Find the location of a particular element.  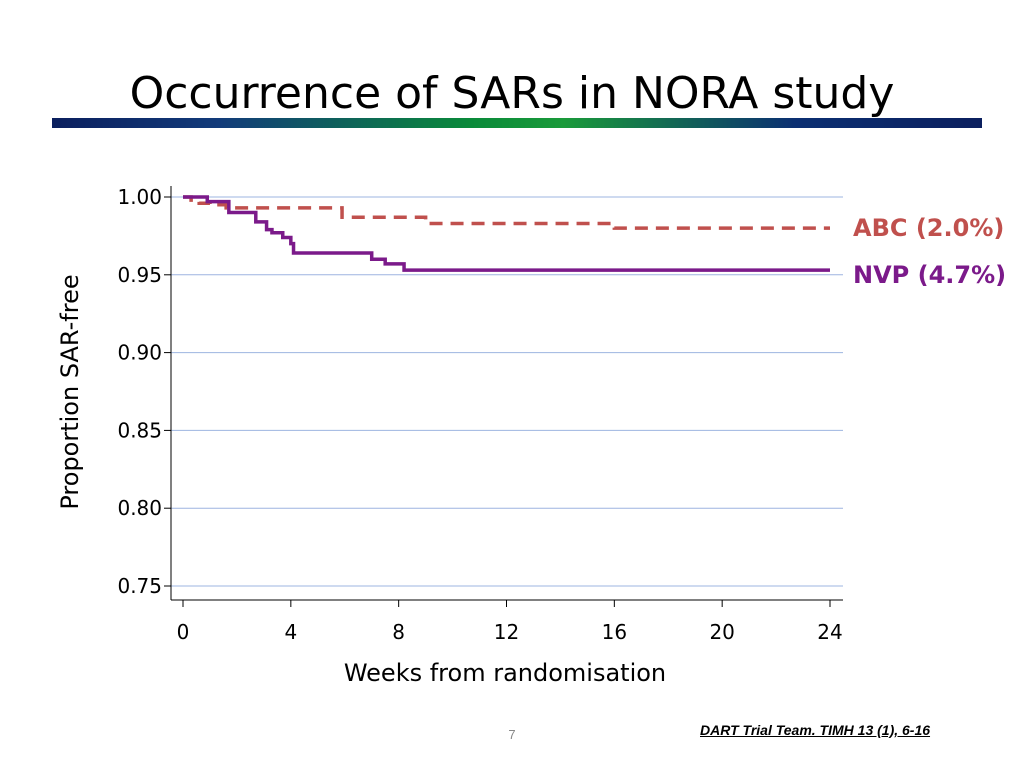

x-tick-label: 4 is located at coordinates (290, 632).